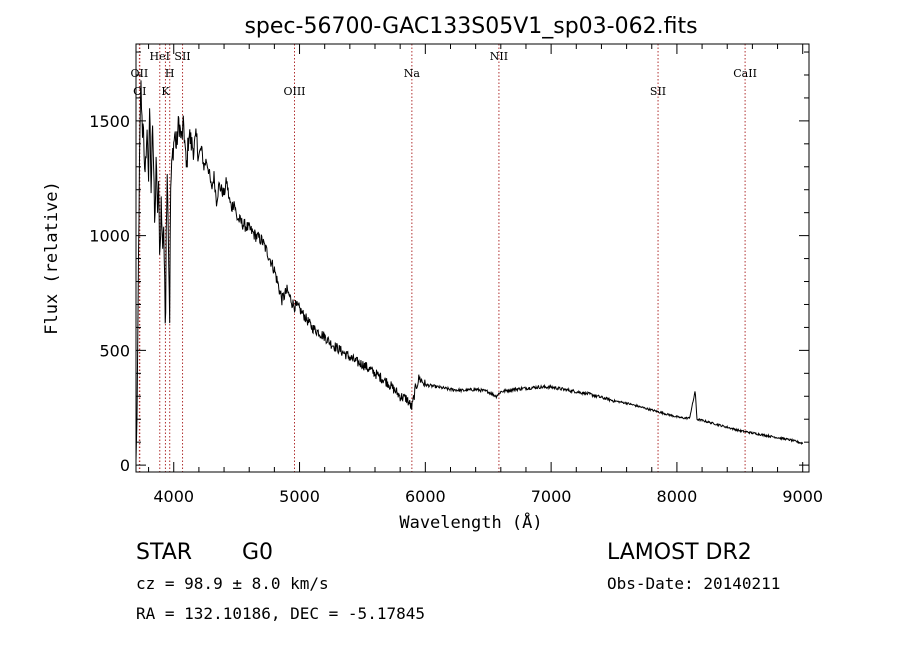 Image resolution: width=900 pixels, height=649 pixels. I want to click on x-axis-label: Wavelength (Å), so click(470, 522).